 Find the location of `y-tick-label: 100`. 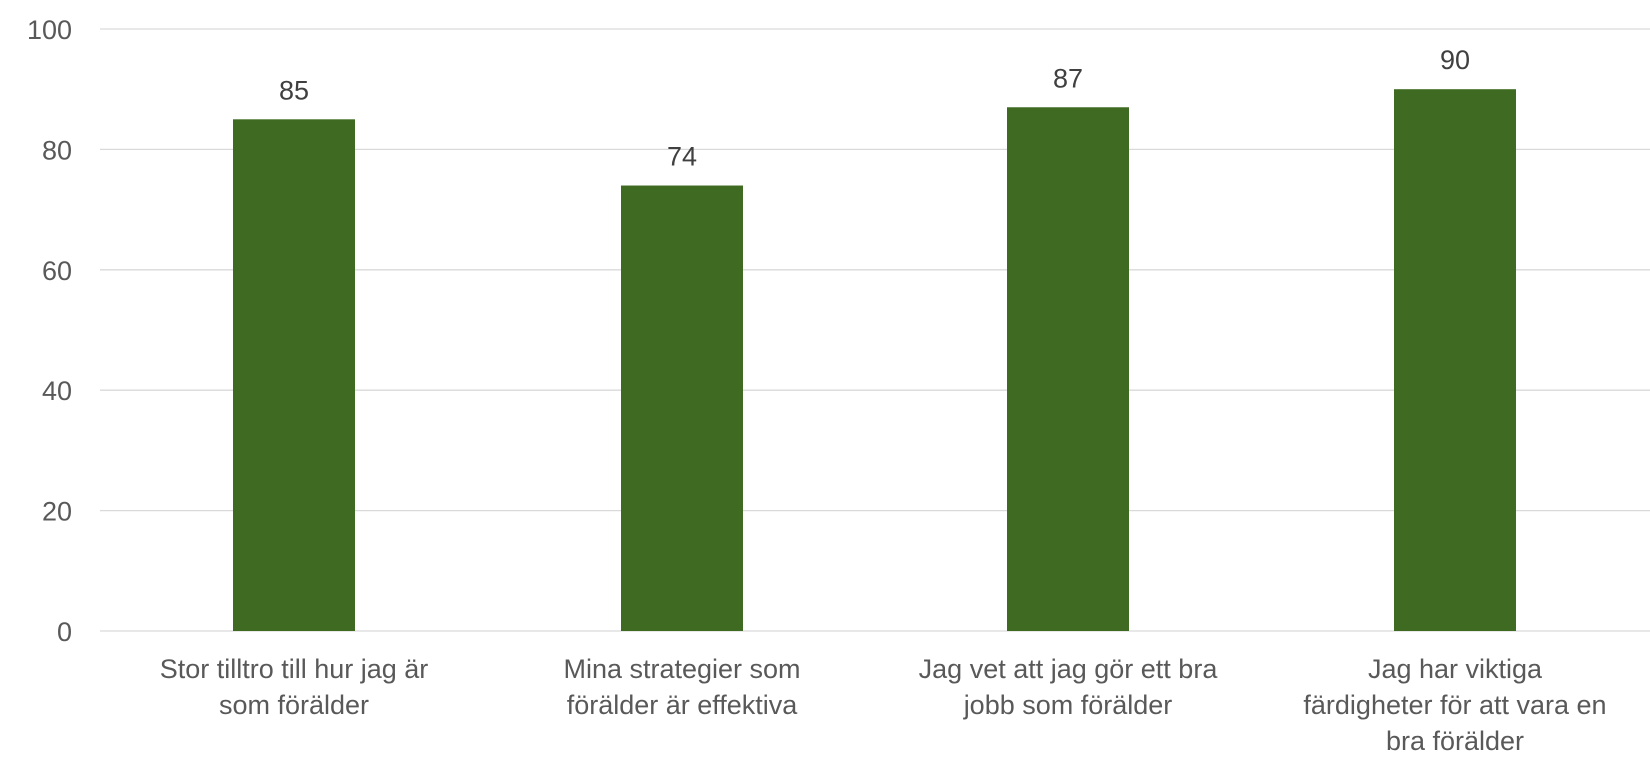

y-tick-label: 100 is located at coordinates (49, 30).